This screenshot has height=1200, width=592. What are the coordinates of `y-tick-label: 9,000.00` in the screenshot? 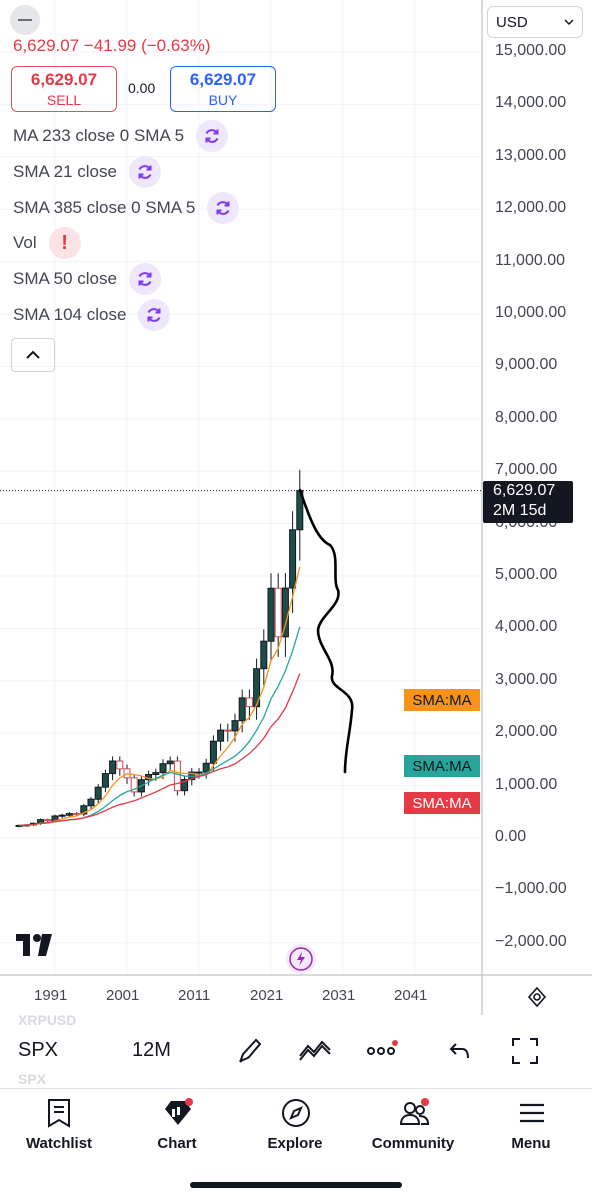 It's located at (526, 365).